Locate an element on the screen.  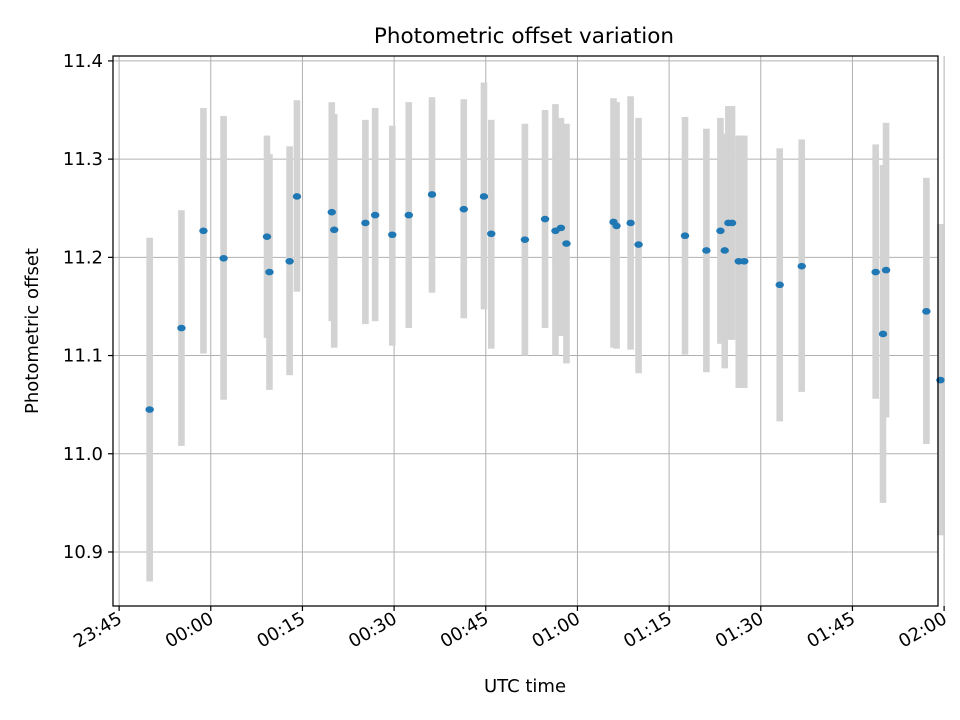
x-axis-label: UTC time is located at coordinates (525, 686).